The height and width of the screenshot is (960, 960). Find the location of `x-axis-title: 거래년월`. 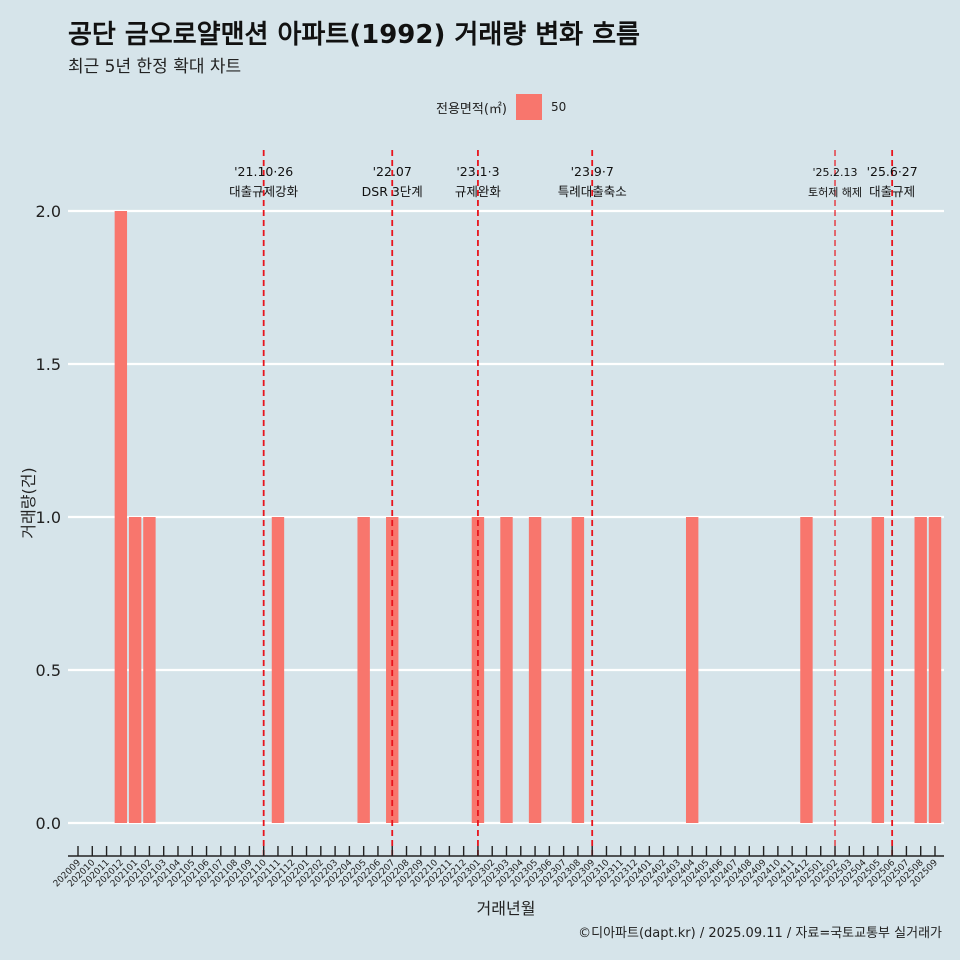

x-axis-title: 거래년월 is located at coordinates (506, 908).